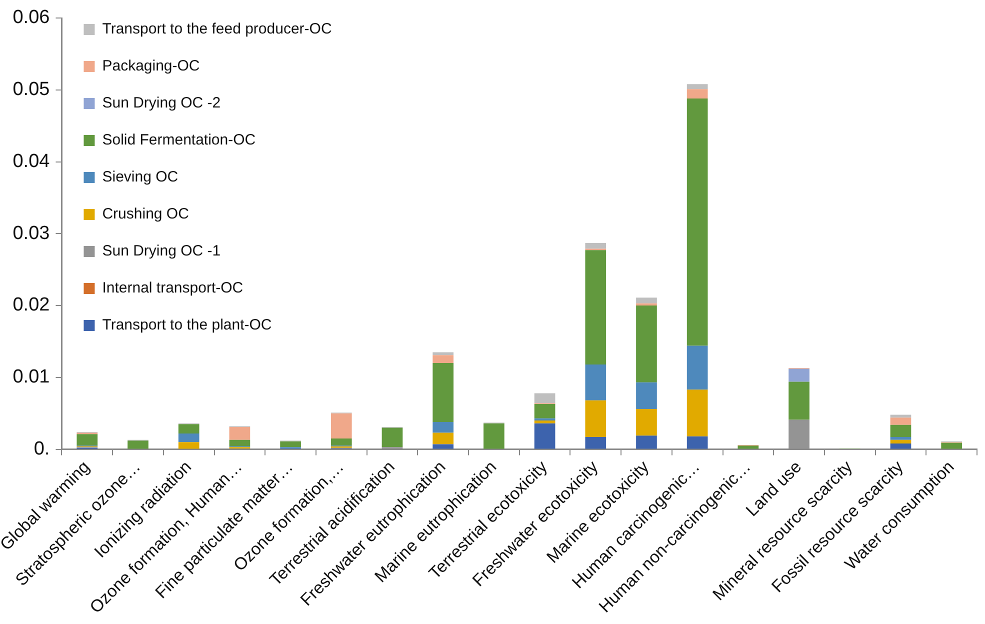 This screenshot has width=985, height=624. Describe the element at coordinates (31, 17) in the screenshot. I see `y-tick-label: 0.06` at that location.